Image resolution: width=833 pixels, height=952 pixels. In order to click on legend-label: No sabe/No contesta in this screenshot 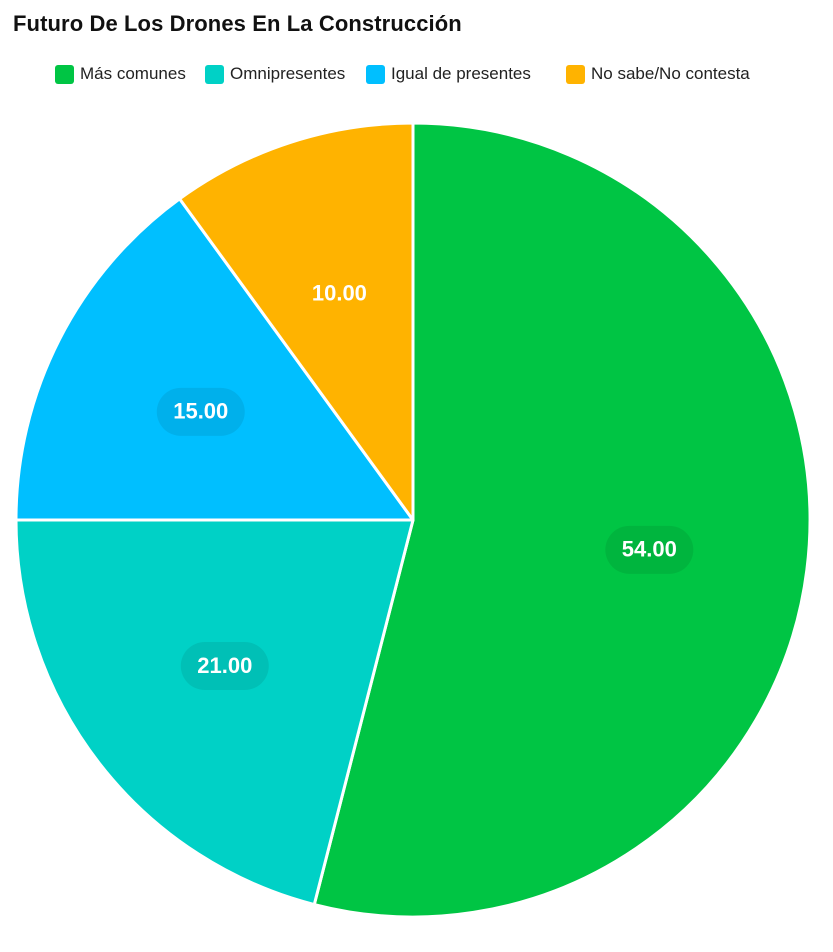, I will do `click(670, 73)`.